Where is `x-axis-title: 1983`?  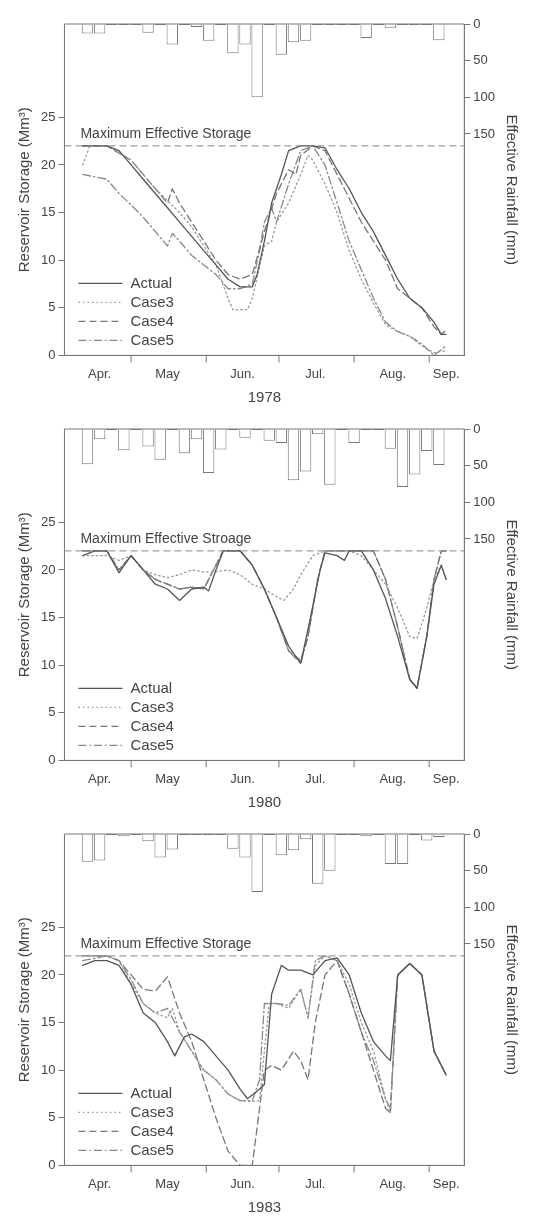 x-axis-title: 1983 is located at coordinates (264, 1207).